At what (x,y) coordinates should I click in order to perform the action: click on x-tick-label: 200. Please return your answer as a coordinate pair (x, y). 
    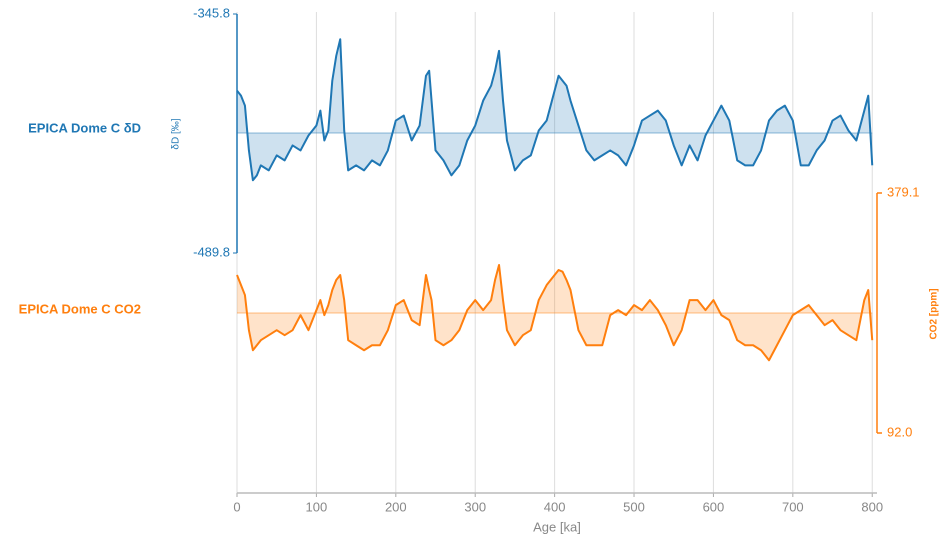
    Looking at the image, I should click on (396, 506).